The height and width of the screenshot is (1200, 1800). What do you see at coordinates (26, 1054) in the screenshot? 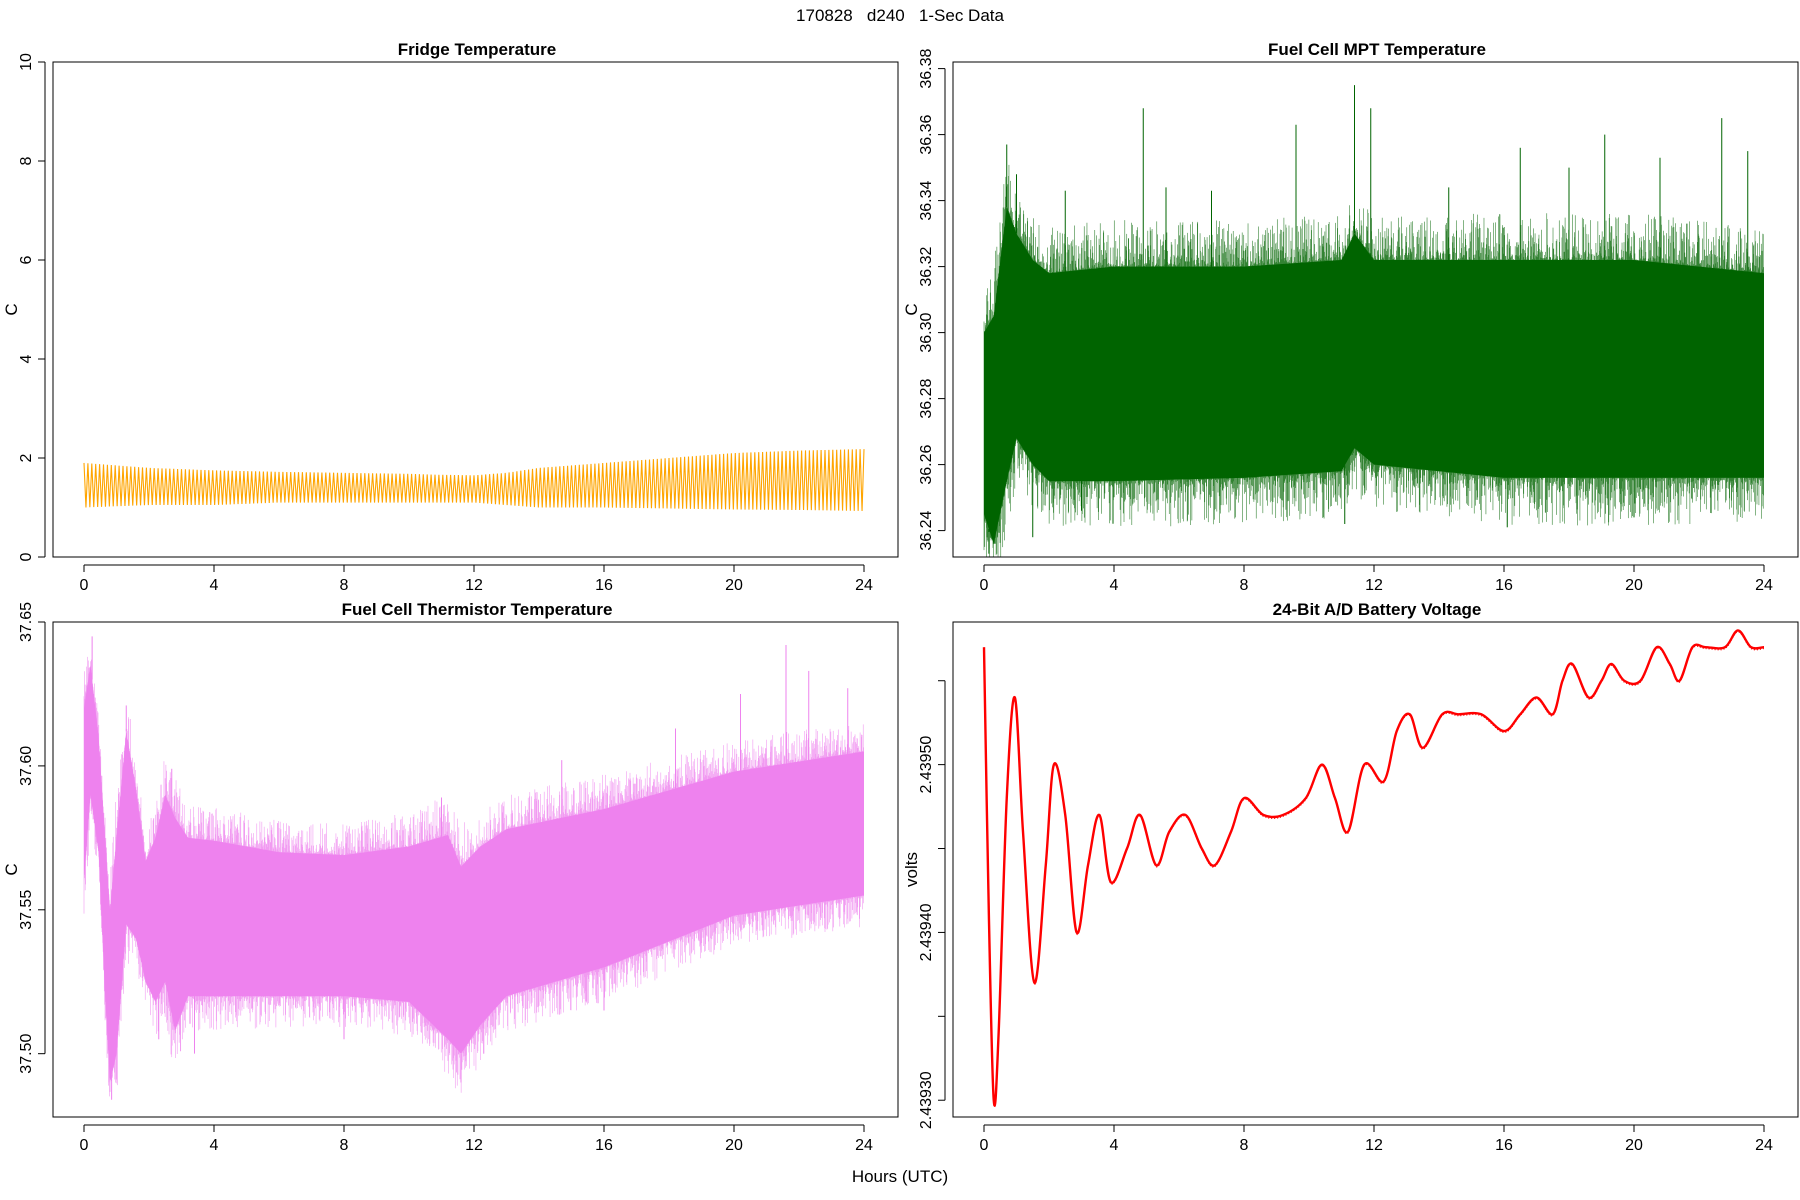
I see `y-tick-label: 37.50` at bounding box center [26, 1054].